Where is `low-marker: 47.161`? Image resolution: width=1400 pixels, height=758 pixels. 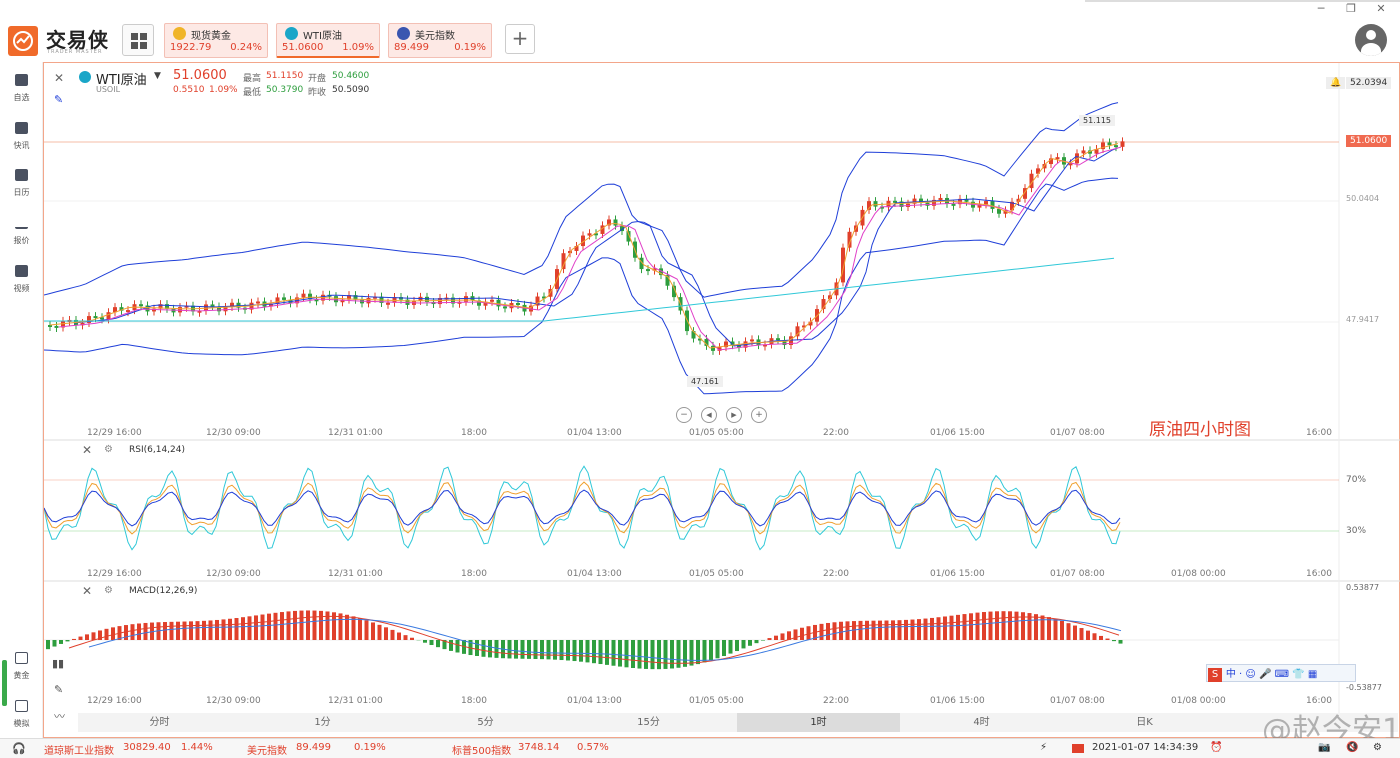 low-marker: 47.161 is located at coordinates (705, 381).